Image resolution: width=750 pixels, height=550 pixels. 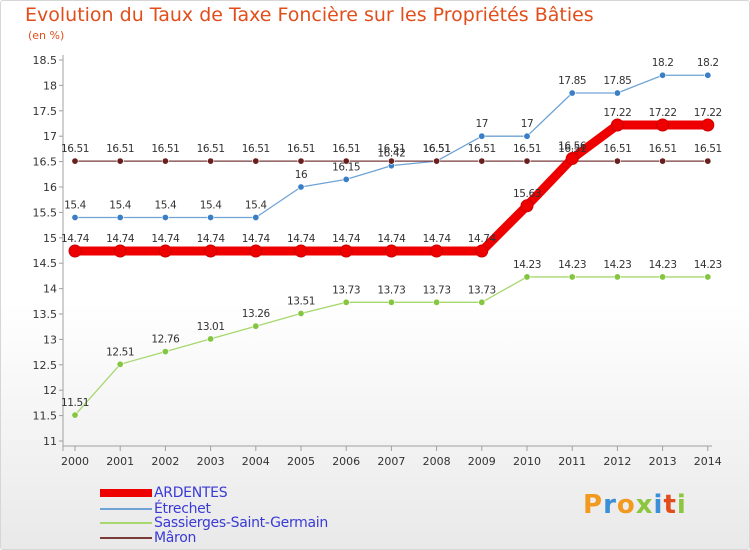 I want to click on x-tick-label: 2012, so click(x=617, y=461).